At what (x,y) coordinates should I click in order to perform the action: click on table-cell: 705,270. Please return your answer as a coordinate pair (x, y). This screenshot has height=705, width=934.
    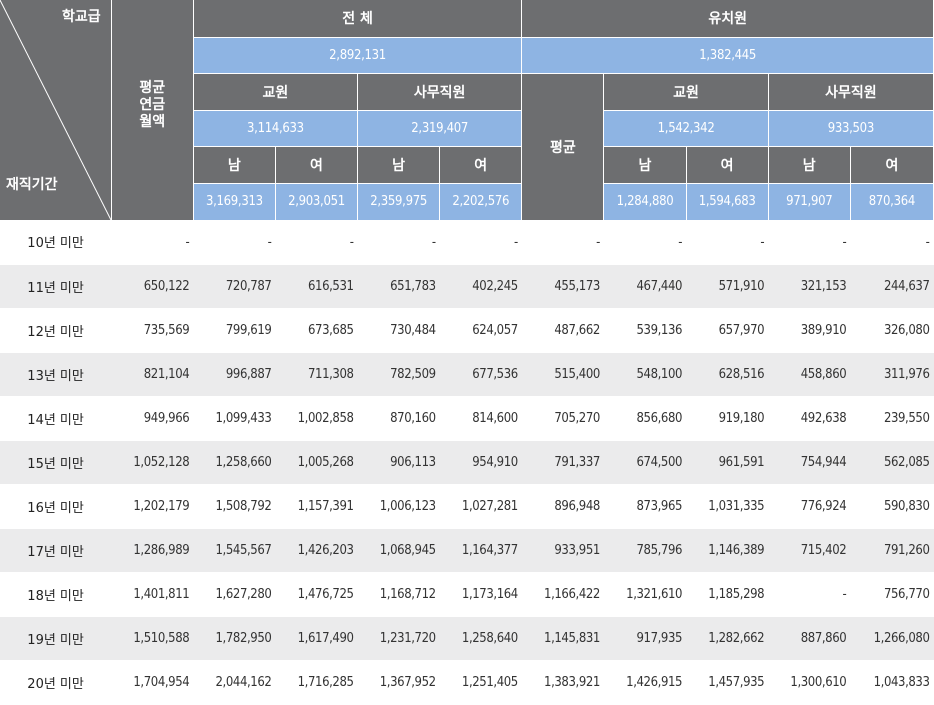
    Looking at the image, I should click on (562, 418).